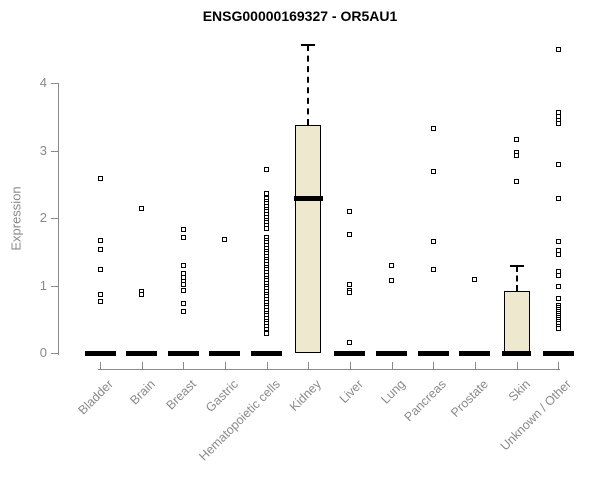  I want to click on box-group-prostate-median, so click(475, 353).